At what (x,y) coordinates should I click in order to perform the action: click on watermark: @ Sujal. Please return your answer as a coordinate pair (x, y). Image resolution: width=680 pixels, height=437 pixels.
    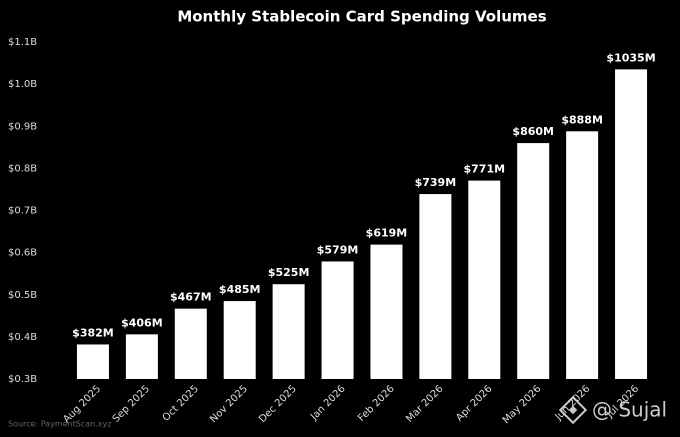
    Looking at the image, I should click on (629, 410).